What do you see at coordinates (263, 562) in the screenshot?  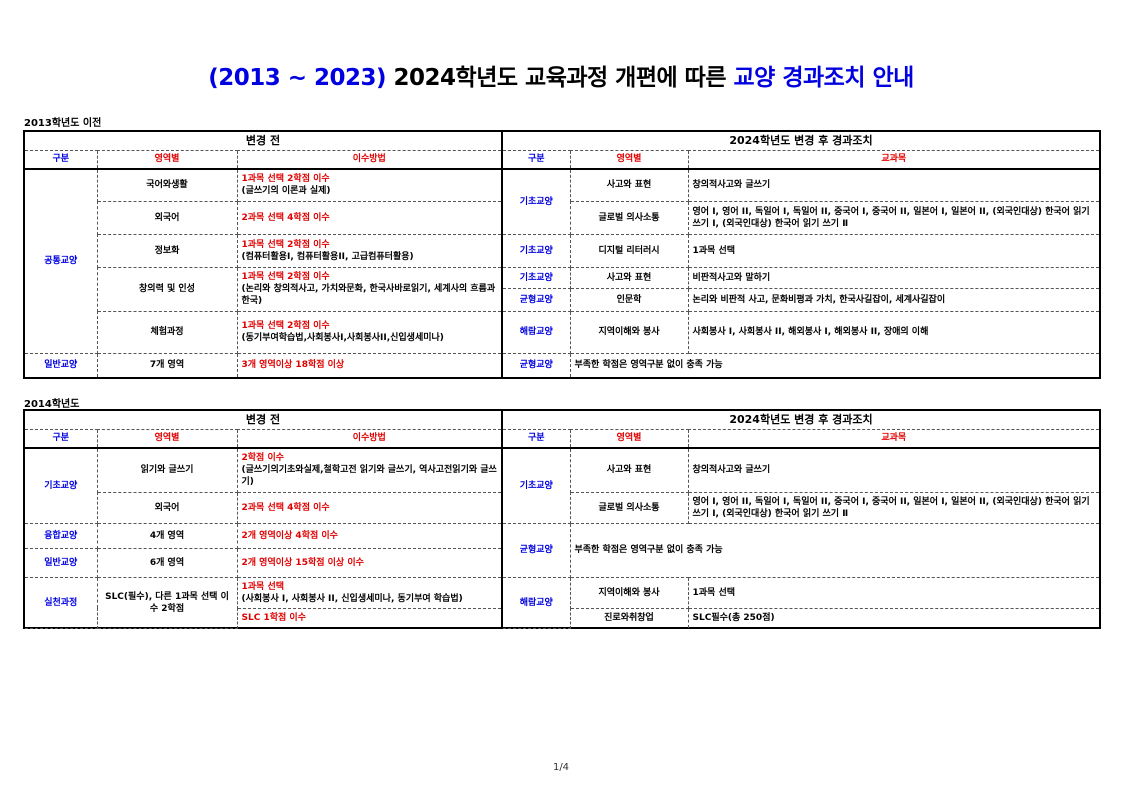 I see `table-row: 일반교양 6개 영역 2개 영역이상 15학점 이상 이수` at bounding box center [263, 562].